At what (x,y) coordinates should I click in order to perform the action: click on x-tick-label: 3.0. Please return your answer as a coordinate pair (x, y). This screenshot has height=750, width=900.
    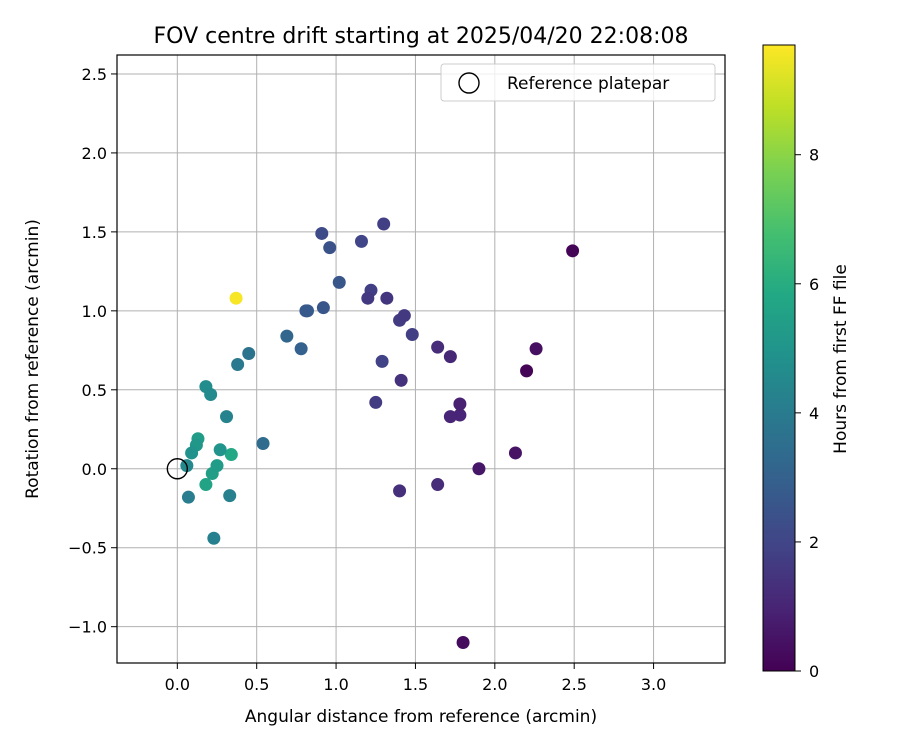
    Looking at the image, I should click on (653, 684).